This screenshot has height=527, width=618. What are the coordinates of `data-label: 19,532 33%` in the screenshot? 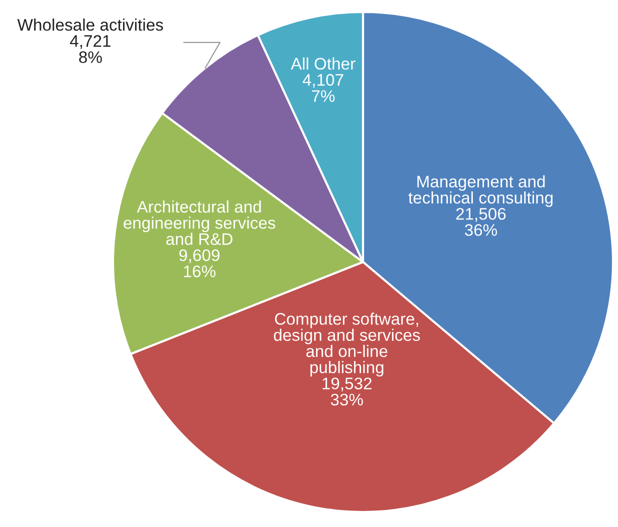 It's located at (347, 392).